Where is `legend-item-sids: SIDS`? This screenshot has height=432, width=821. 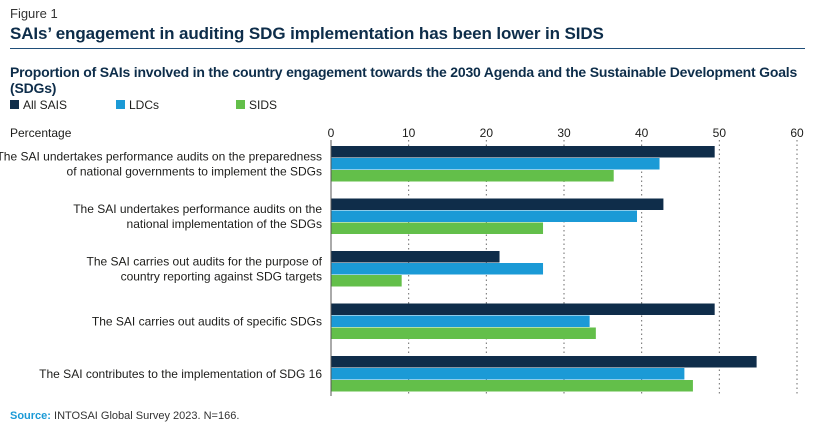
legend-item-sids: SIDS is located at coordinates (256, 105).